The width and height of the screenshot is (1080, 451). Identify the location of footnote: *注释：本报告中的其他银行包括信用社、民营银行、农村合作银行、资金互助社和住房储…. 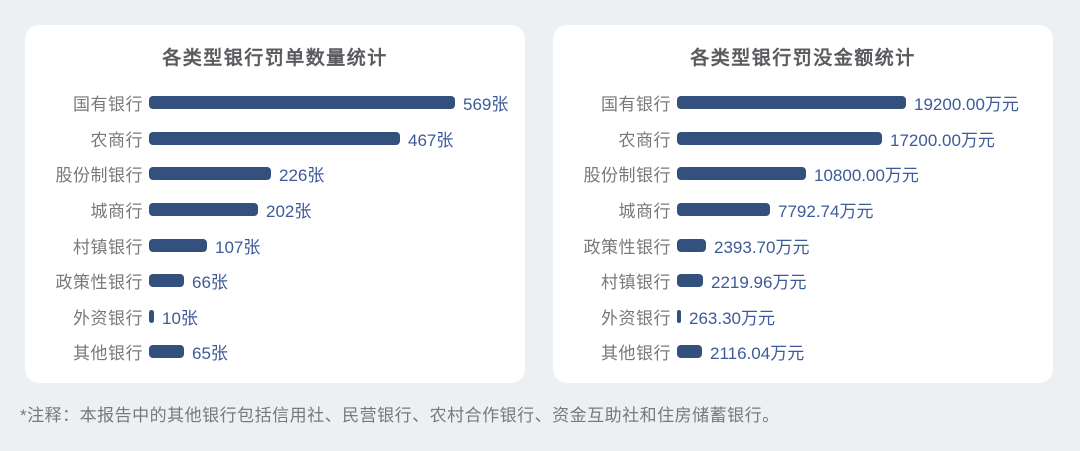
(400, 415).